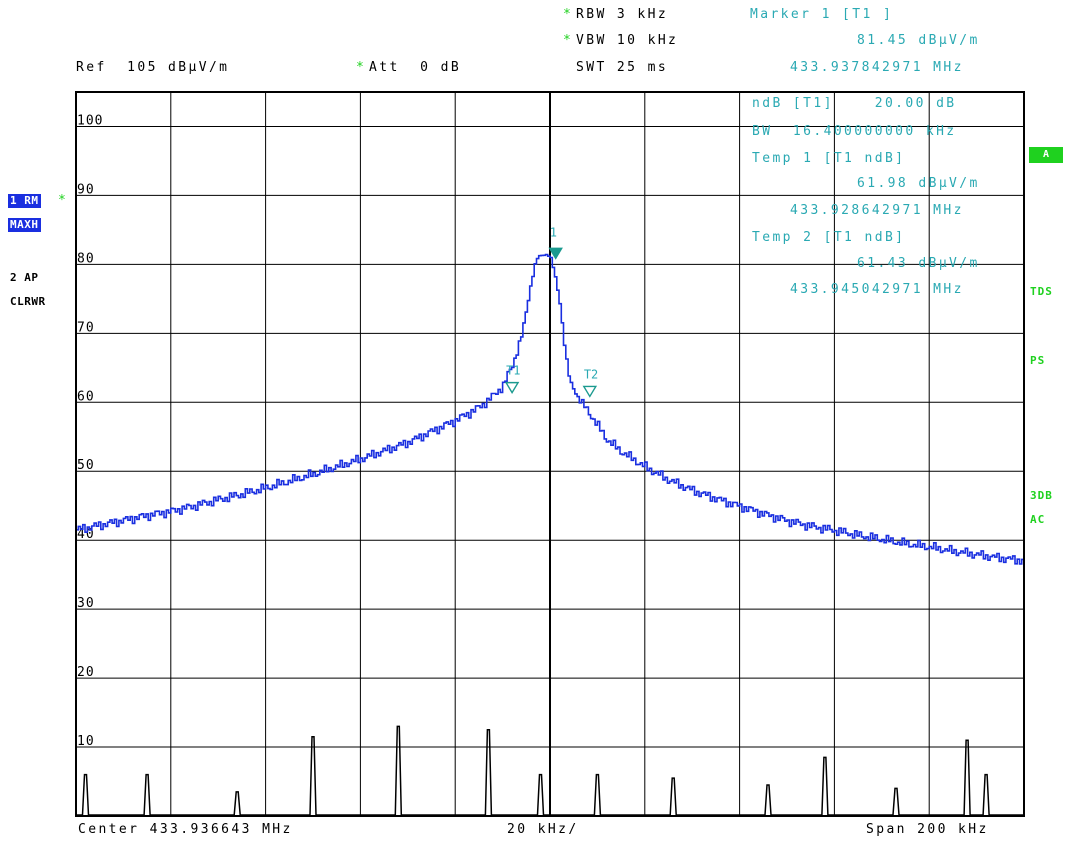 The image size is (1065, 841). Describe the element at coordinates (185, 829) in the screenshot. I see `center-frequency: Center 433.936643 MHz` at that location.